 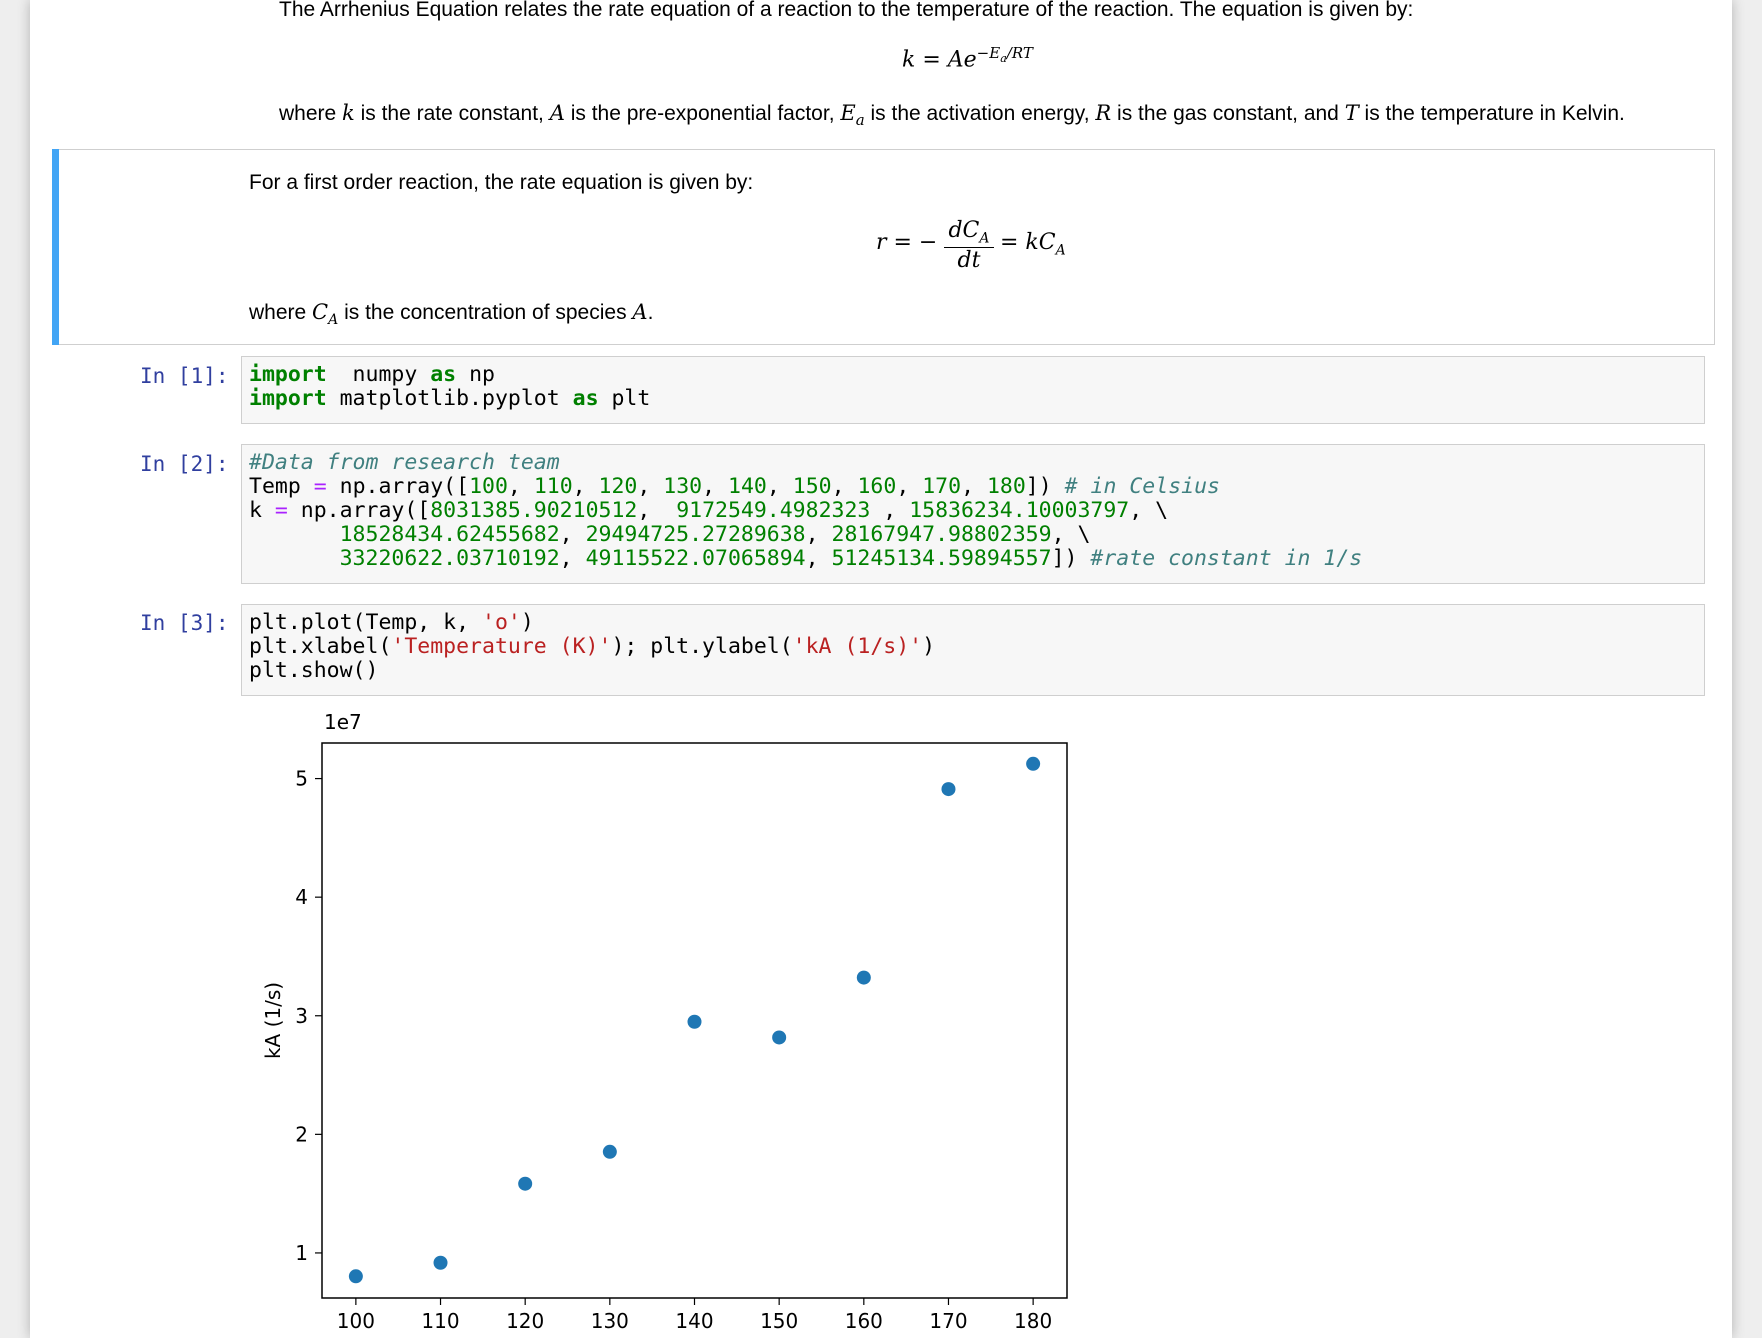 What do you see at coordinates (525, 1321) in the screenshot?
I see `x-tick-label: 120` at bounding box center [525, 1321].